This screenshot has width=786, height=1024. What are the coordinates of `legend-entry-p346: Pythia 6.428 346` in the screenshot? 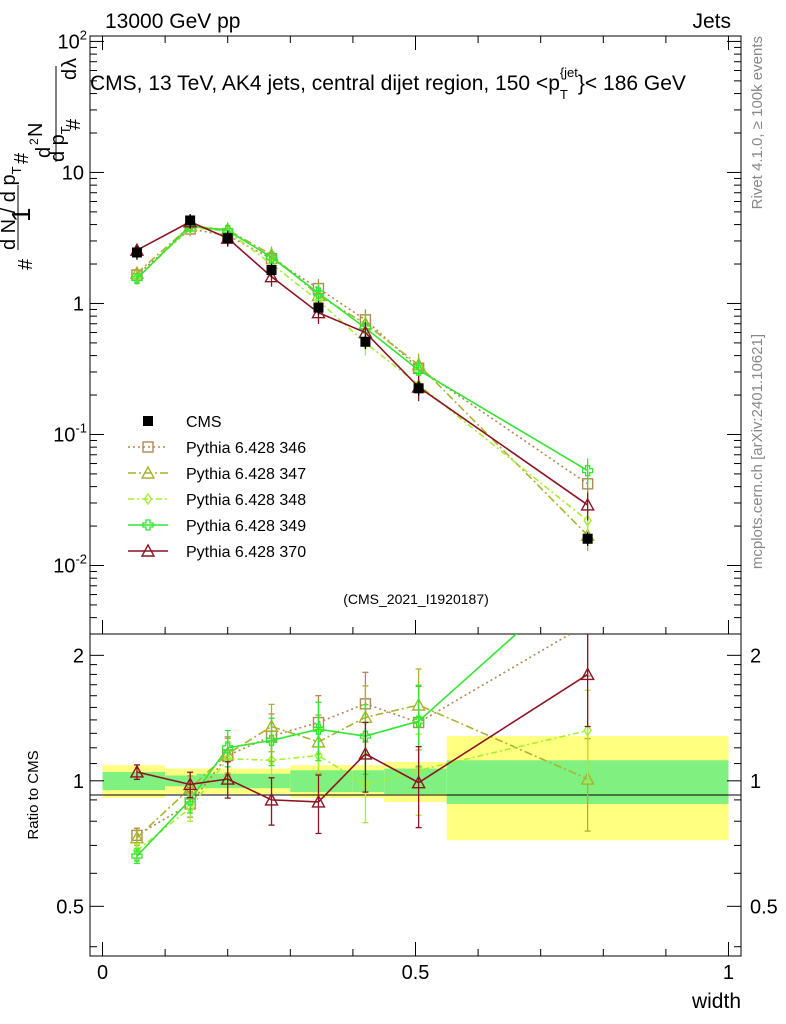 It's located at (217, 448).